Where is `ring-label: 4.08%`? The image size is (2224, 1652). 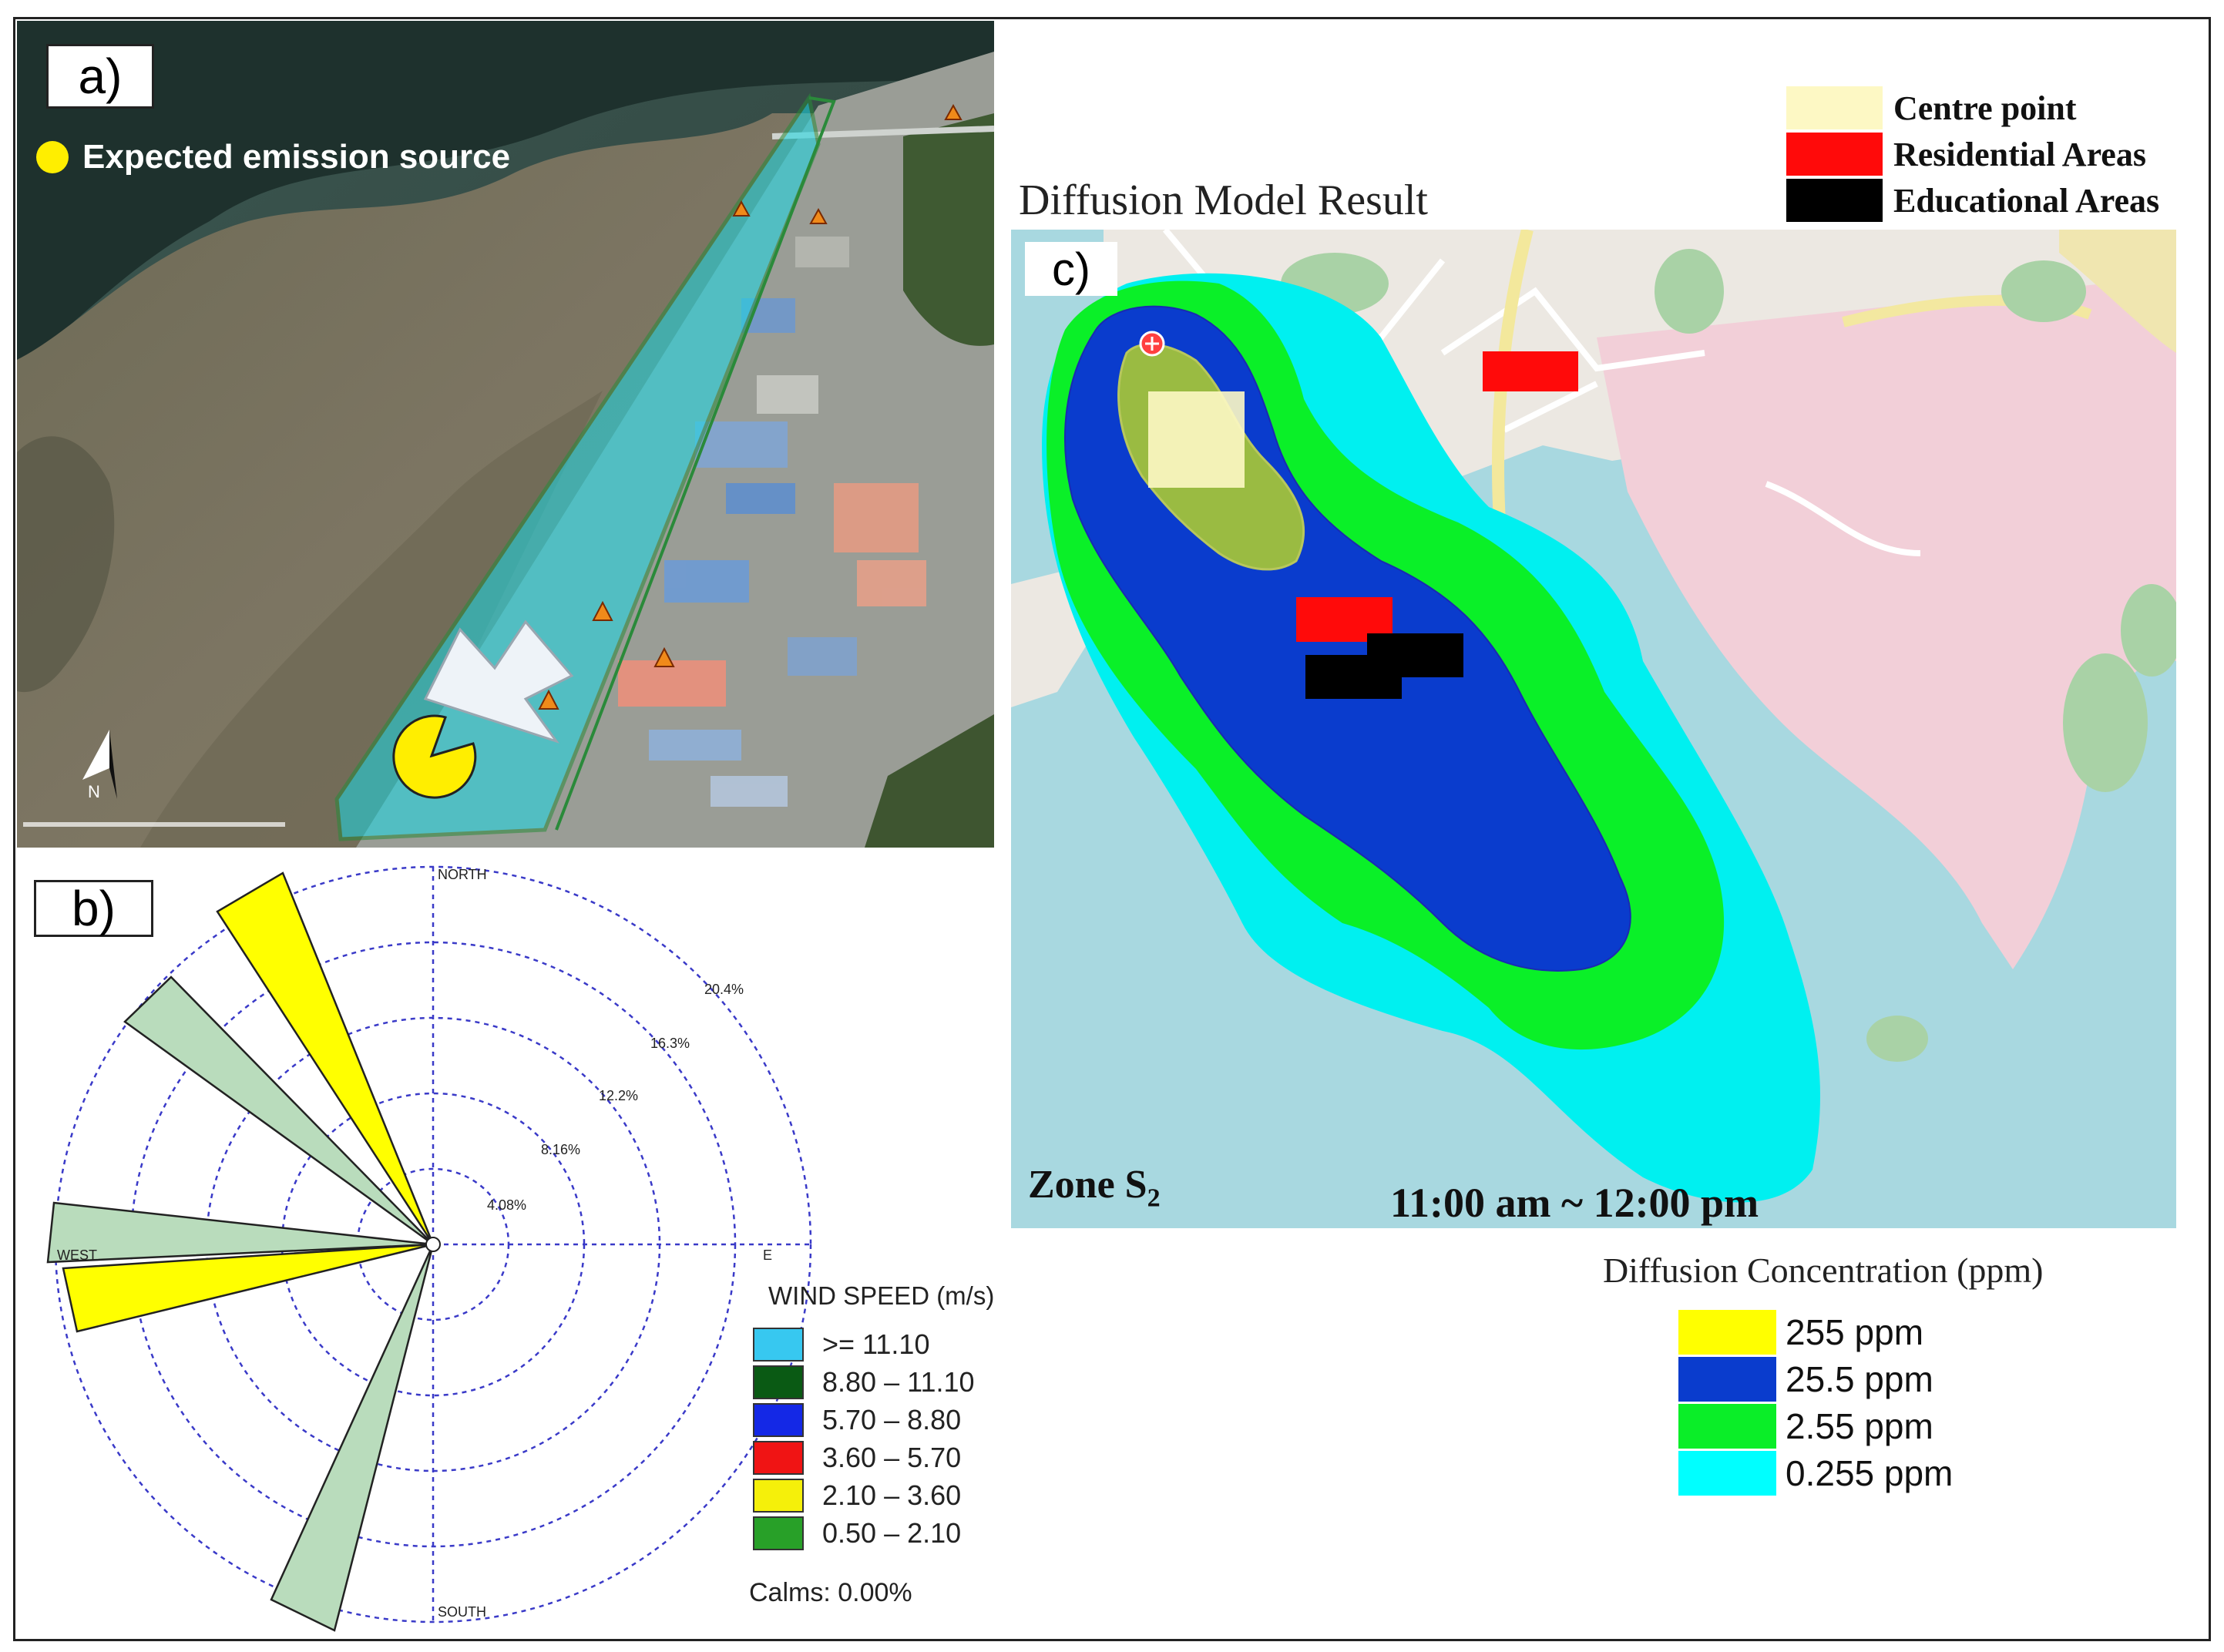 ring-label: 4.08% is located at coordinates (507, 1205).